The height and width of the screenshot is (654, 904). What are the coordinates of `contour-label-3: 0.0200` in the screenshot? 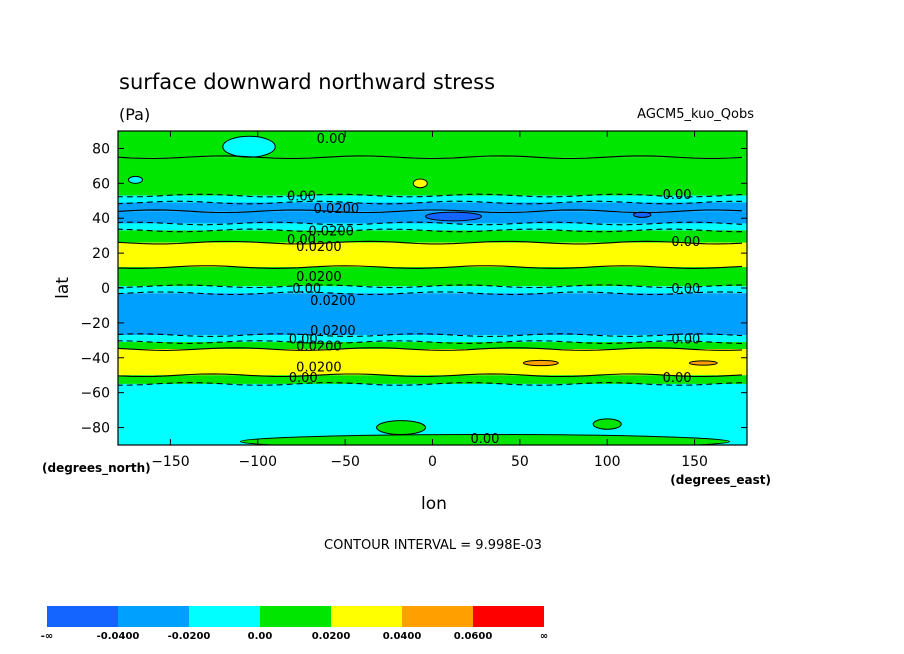 It's located at (331, 231).